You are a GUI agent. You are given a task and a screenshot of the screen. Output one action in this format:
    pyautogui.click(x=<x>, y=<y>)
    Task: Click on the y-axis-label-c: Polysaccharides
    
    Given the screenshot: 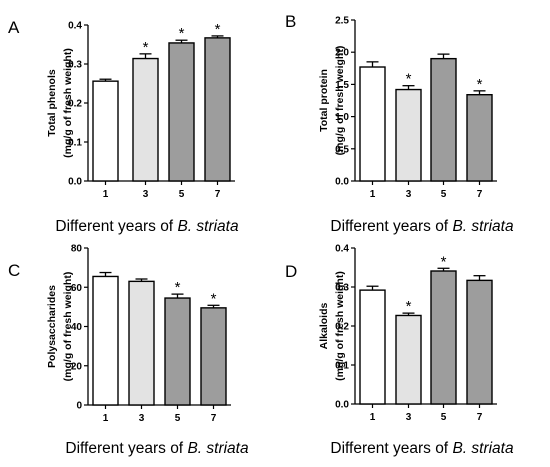 What is the action you would take?
    pyautogui.click(x=52, y=326)
    